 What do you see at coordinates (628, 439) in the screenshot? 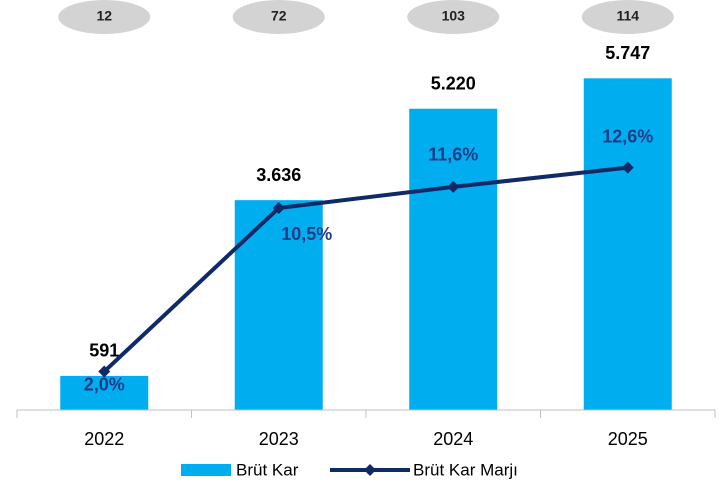
I see `x-tick-label: 2025` at bounding box center [628, 439].